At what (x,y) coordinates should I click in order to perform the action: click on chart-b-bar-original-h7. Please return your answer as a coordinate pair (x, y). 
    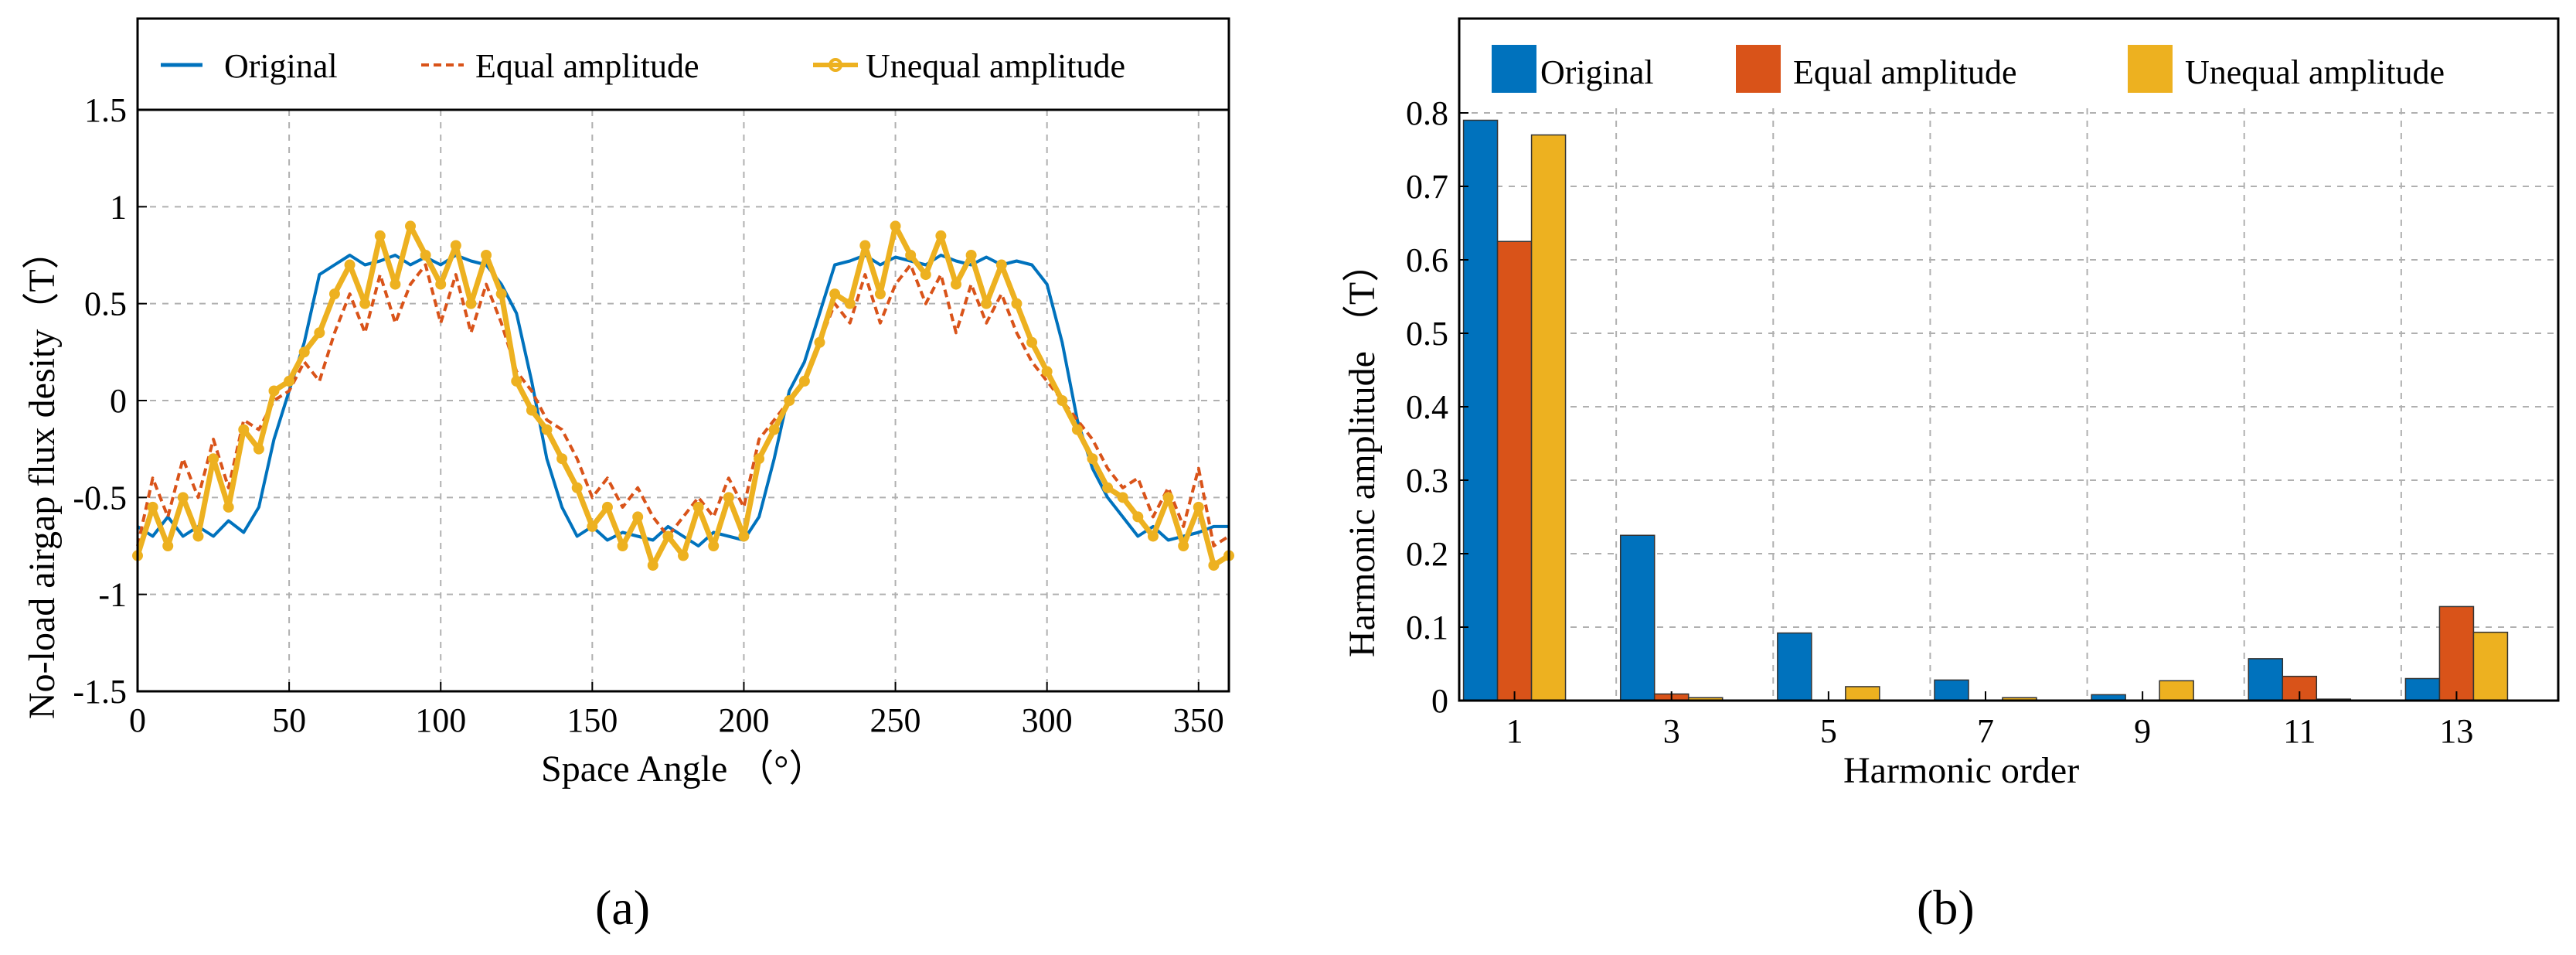
    Looking at the image, I should click on (1951, 690).